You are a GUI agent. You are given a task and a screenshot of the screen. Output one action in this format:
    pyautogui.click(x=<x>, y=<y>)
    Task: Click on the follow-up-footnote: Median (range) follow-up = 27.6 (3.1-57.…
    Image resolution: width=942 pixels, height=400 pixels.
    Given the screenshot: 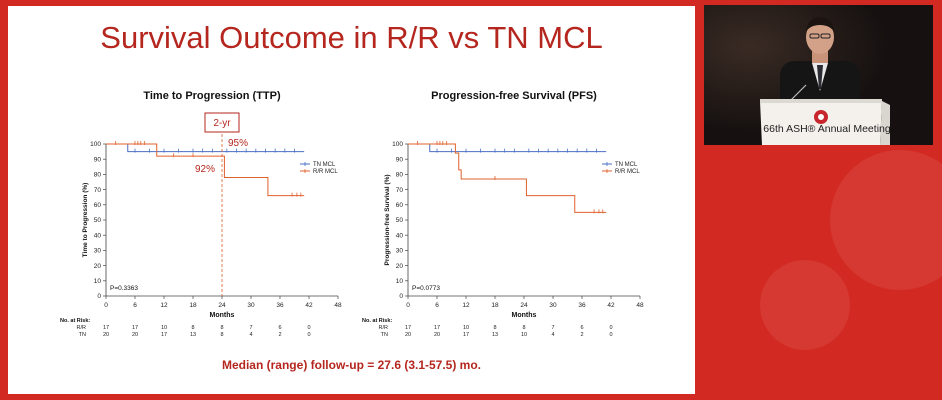 What is the action you would take?
    pyautogui.click(x=351, y=365)
    